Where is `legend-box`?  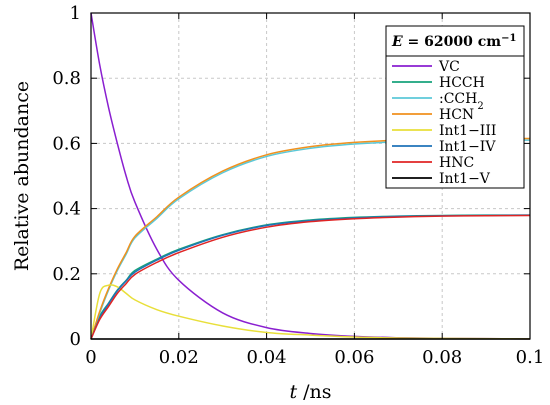 legend-box is located at coordinates (455, 107).